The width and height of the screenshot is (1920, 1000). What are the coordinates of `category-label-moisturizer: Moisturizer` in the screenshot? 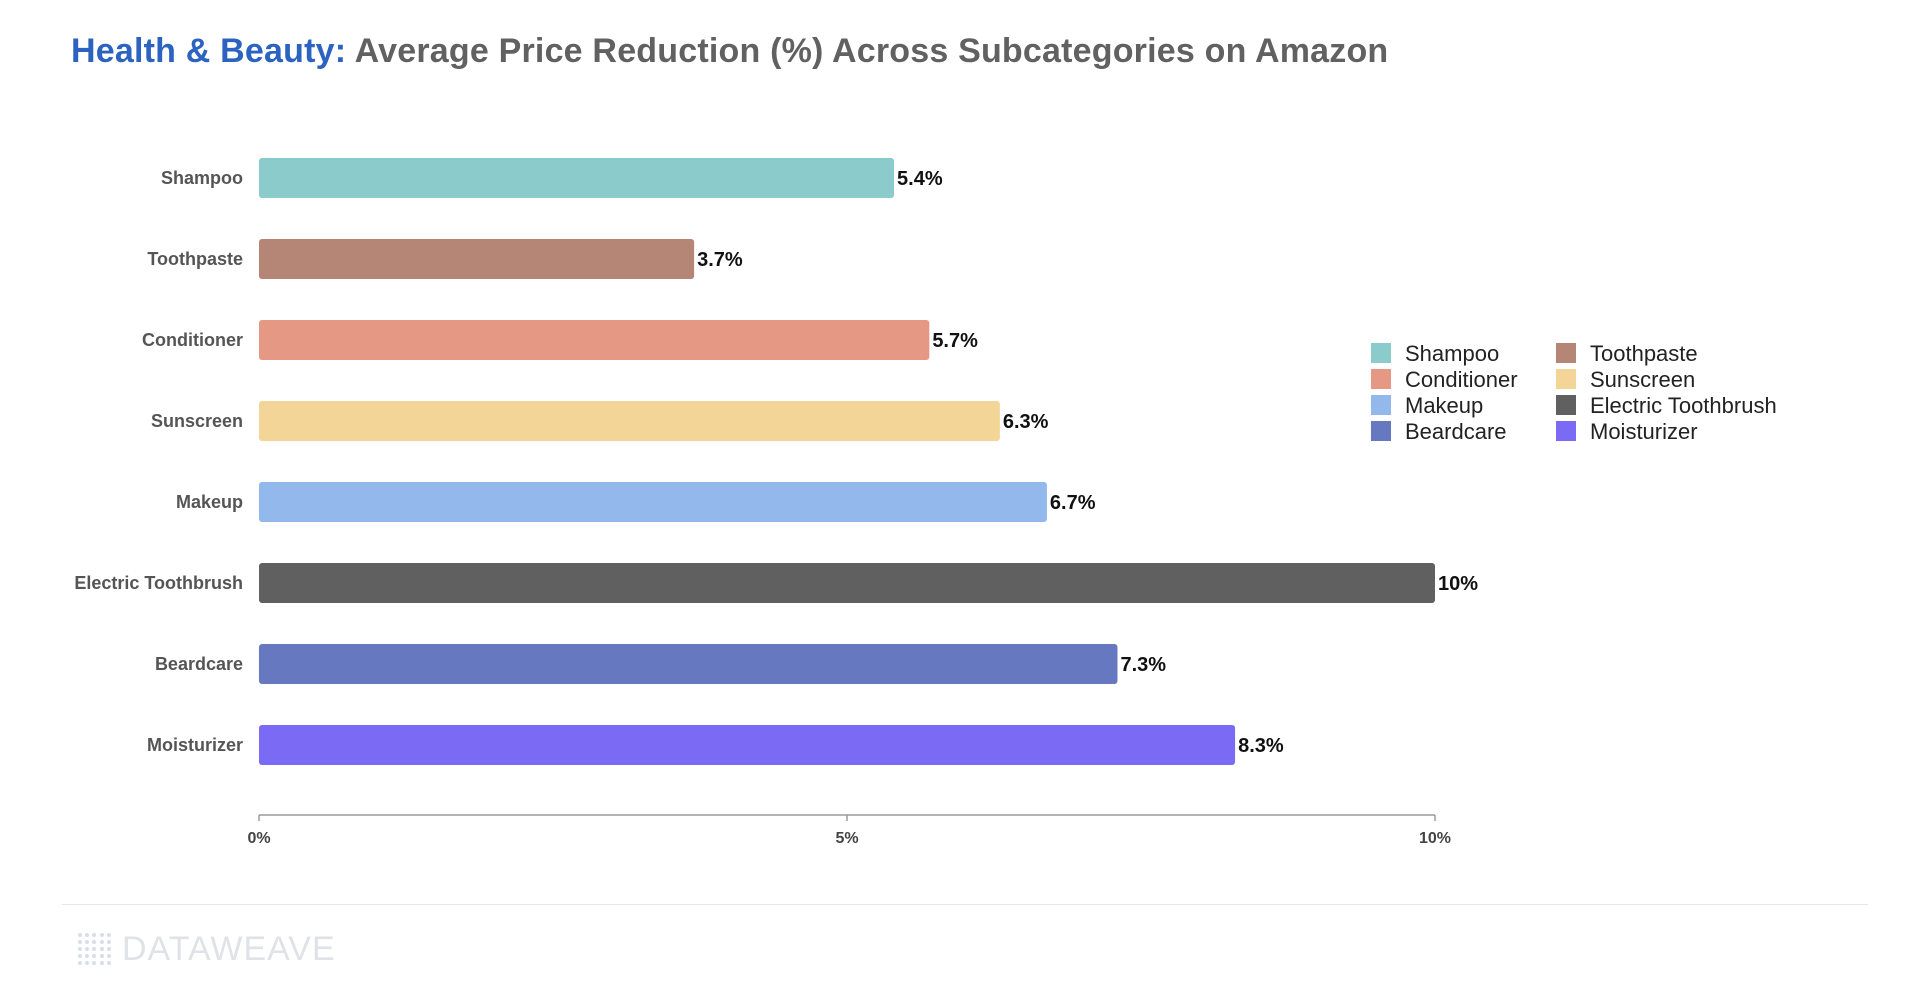 It's located at (195, 745).